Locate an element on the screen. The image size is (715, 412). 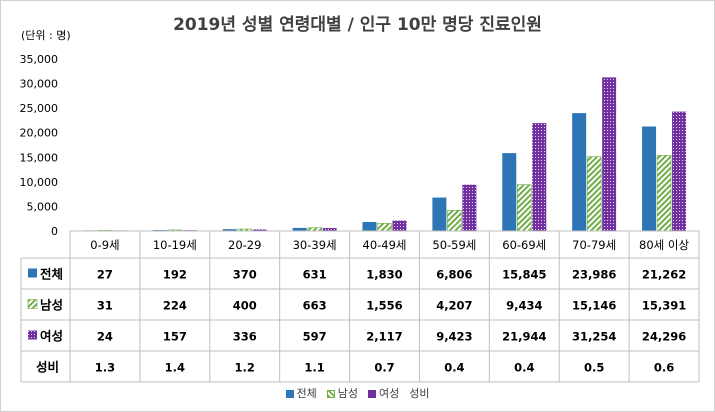
y-tick-label: 10,000 is located at coordinates (39, 182).